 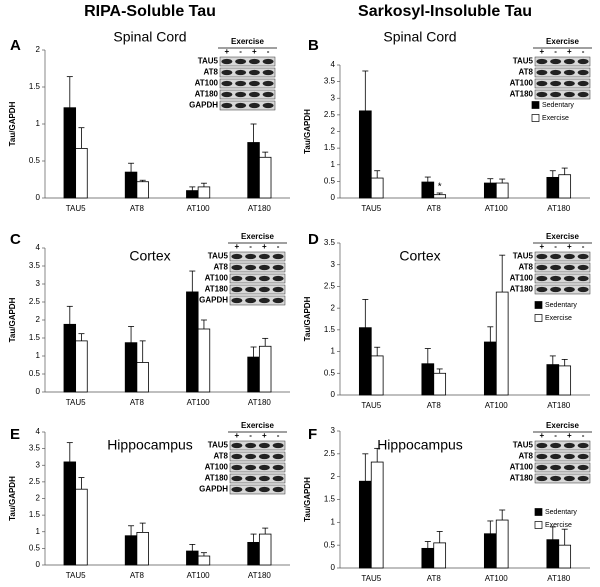 What do you see at coordinates (313, 239) in the screenshot?
I see `panel-letter: D` at bounding box center [313, 239].